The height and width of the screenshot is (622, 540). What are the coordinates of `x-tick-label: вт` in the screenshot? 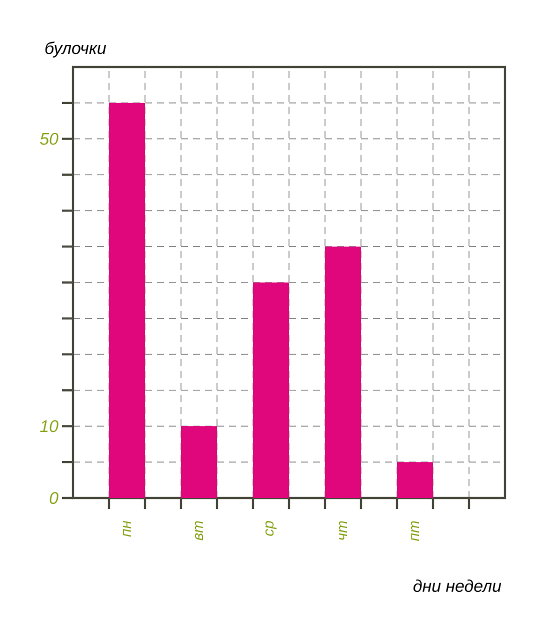 It's located at (199, 530).